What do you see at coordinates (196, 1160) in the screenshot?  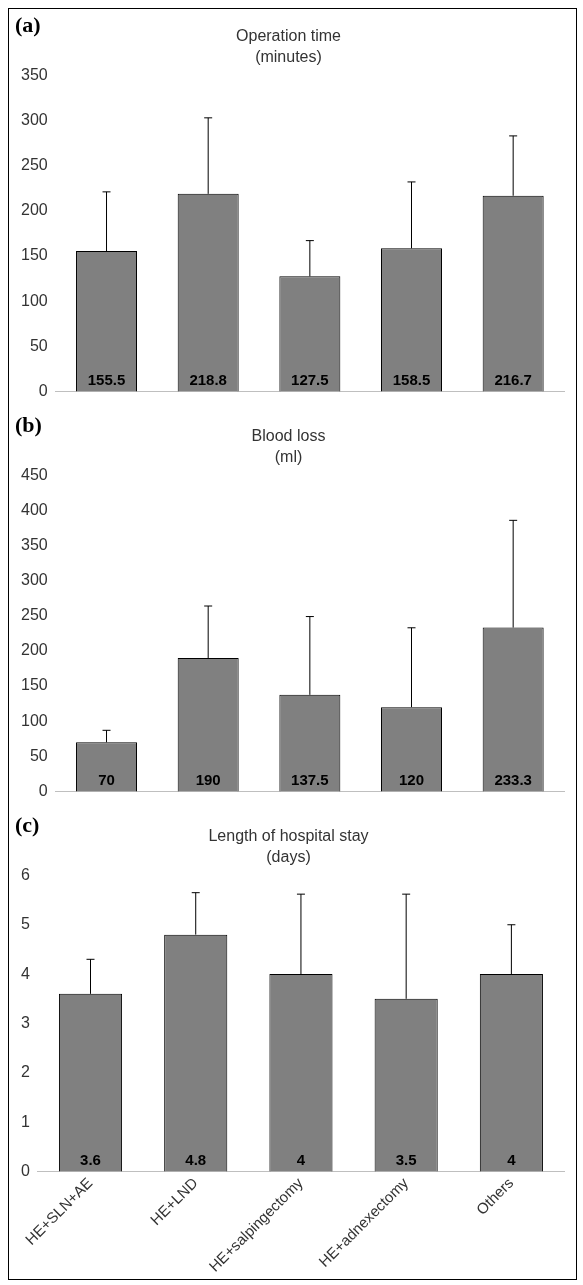 I see `data-label: 4.8` at bounding box center [196, 1160].